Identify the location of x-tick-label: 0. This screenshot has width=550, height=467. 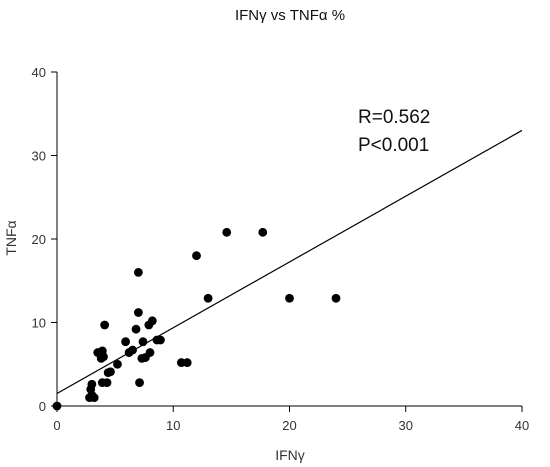
(56, 425).